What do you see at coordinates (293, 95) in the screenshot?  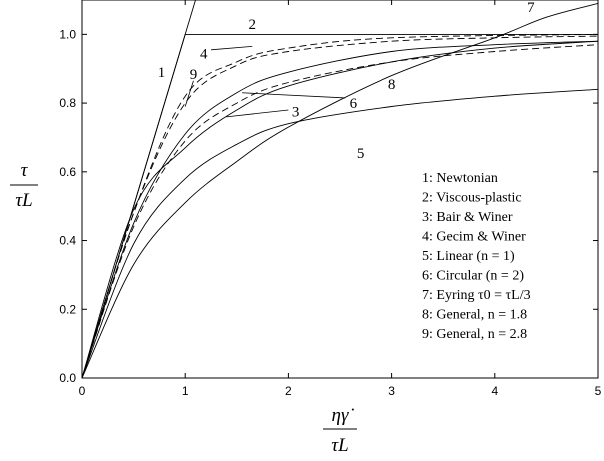 I see `series-6-leader` at bounding box center [293, 95].